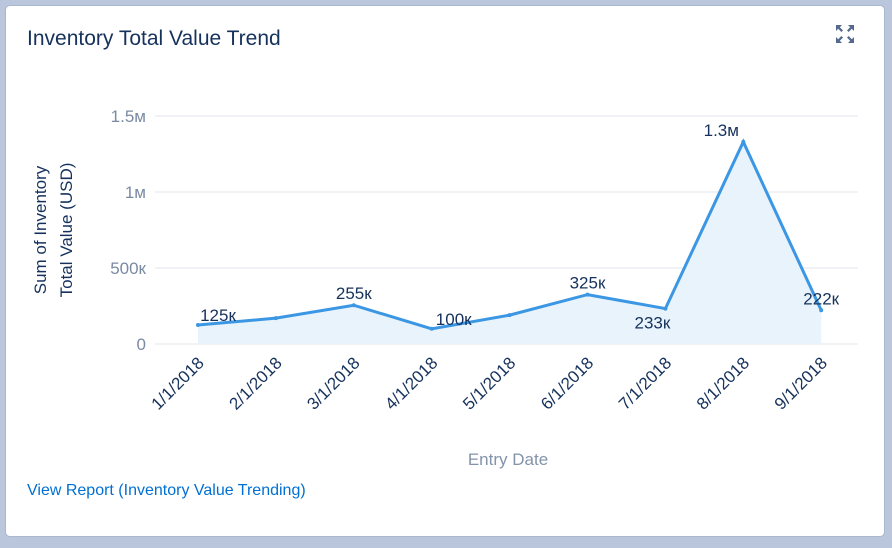 The width and height of the screenshot is (892, 548). I want to click on data-label: 255к, so click(354, 293).